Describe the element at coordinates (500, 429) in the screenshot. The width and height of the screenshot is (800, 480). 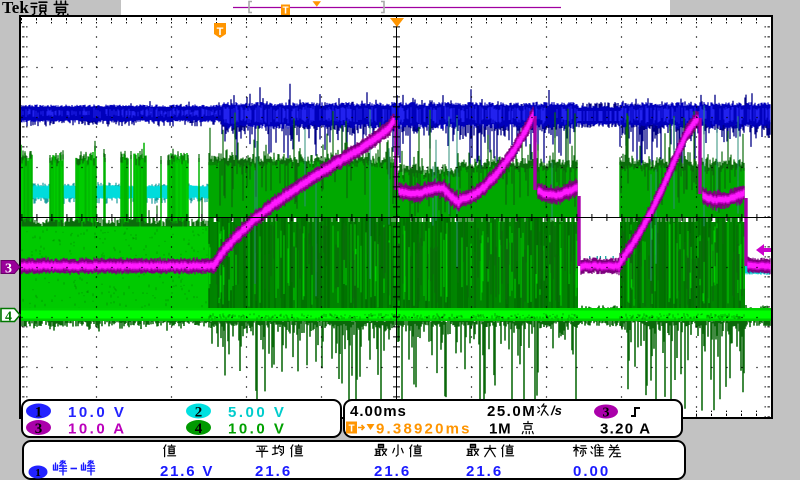
I see `svg-text: 1M` at that location.